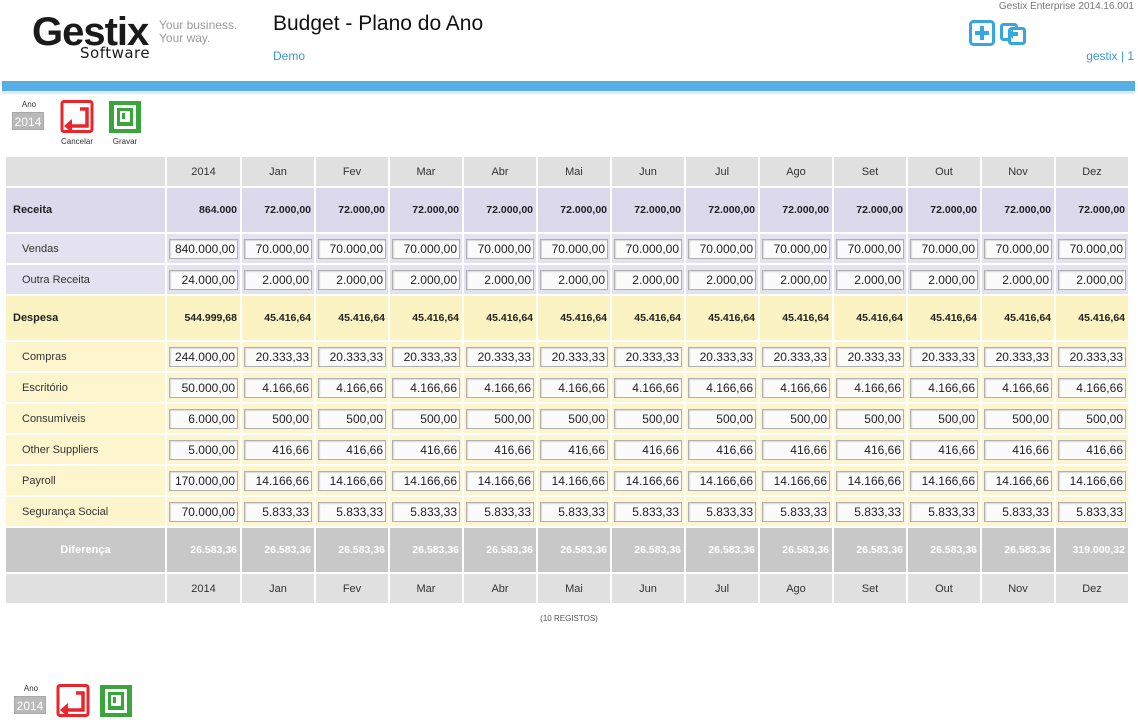 The width and height of the screenshot is (1138, 720). Describe the element at coordinates (116, 701) in the screenshot. I see `save-button-bottom` at that location.